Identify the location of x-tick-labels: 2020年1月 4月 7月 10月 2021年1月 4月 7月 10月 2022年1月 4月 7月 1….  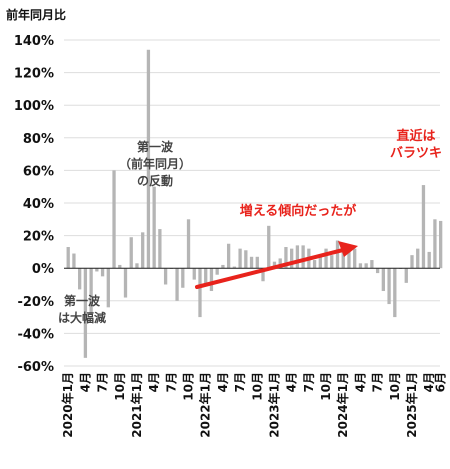
(253, 405).